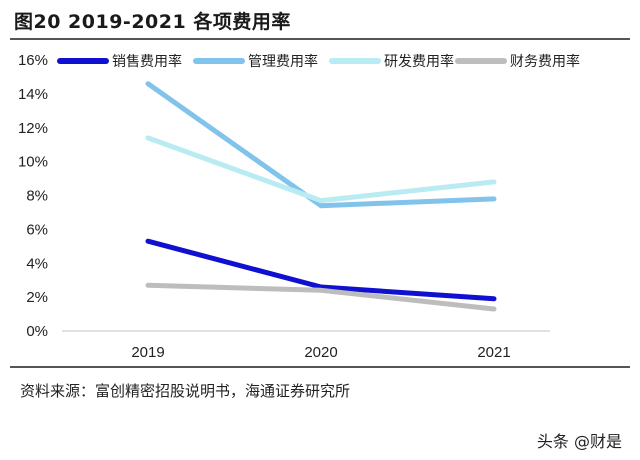 Image resolution: width=640 pixels, height=460 pixels. What do you see at coordinates (147, 61) in the screenshot?
I see `legend-label-1: 销售费用率` at bounding box center [147, 61].